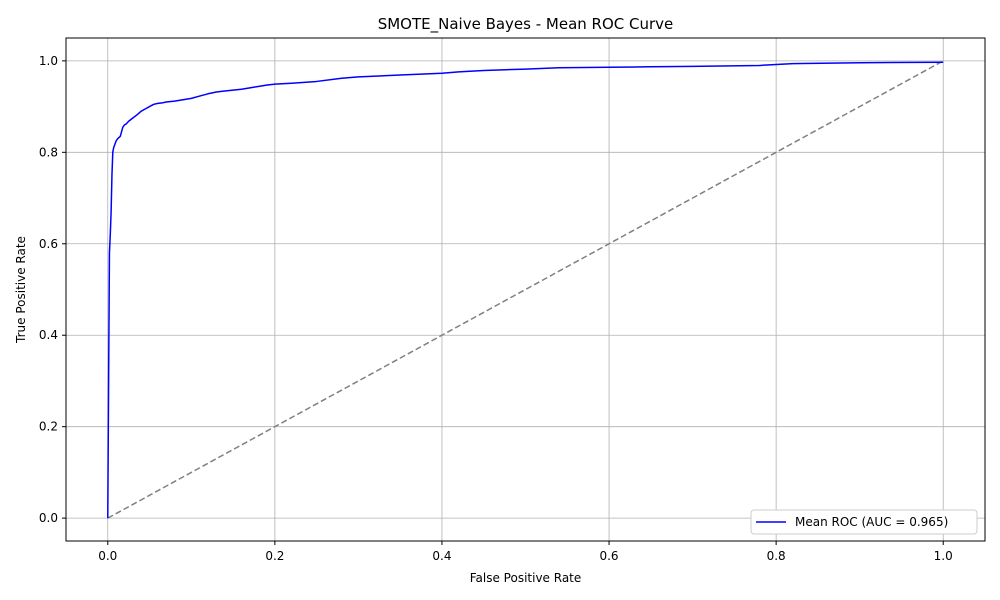 The width and height of the screenshot is (1000, 600). Describe the element at coordinates (48, 518) in the screenshot. I see `y-tick-label-0: 0.0` at that location.